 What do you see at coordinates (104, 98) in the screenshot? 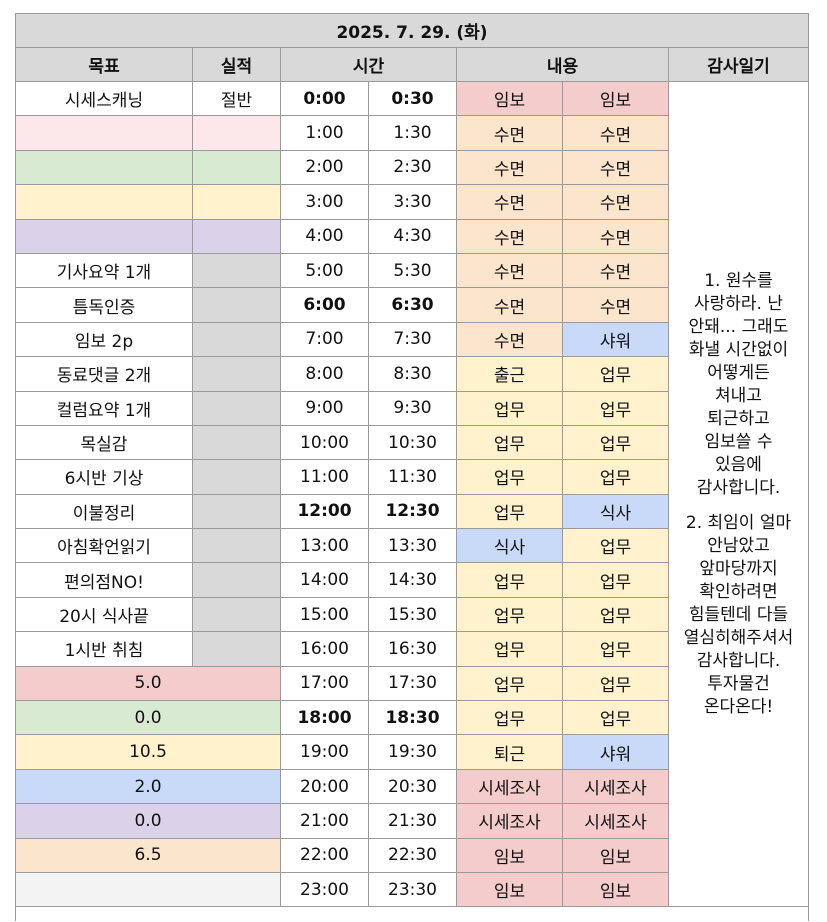
I see `goal-cell: 시세스캐닝` at bounding box center [104, 98].